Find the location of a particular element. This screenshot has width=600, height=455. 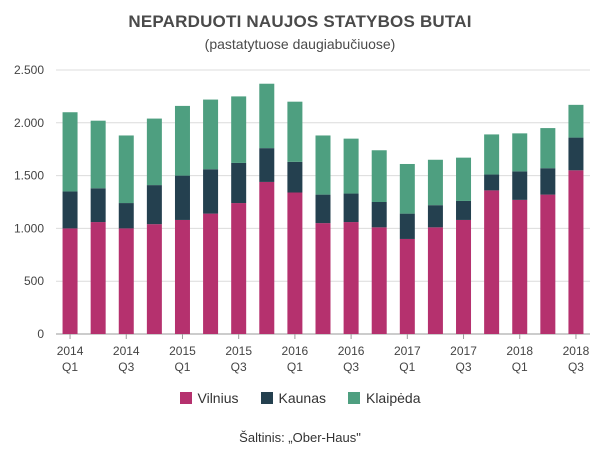

legend-label: Kaunas is located at coordinates (302, 398).